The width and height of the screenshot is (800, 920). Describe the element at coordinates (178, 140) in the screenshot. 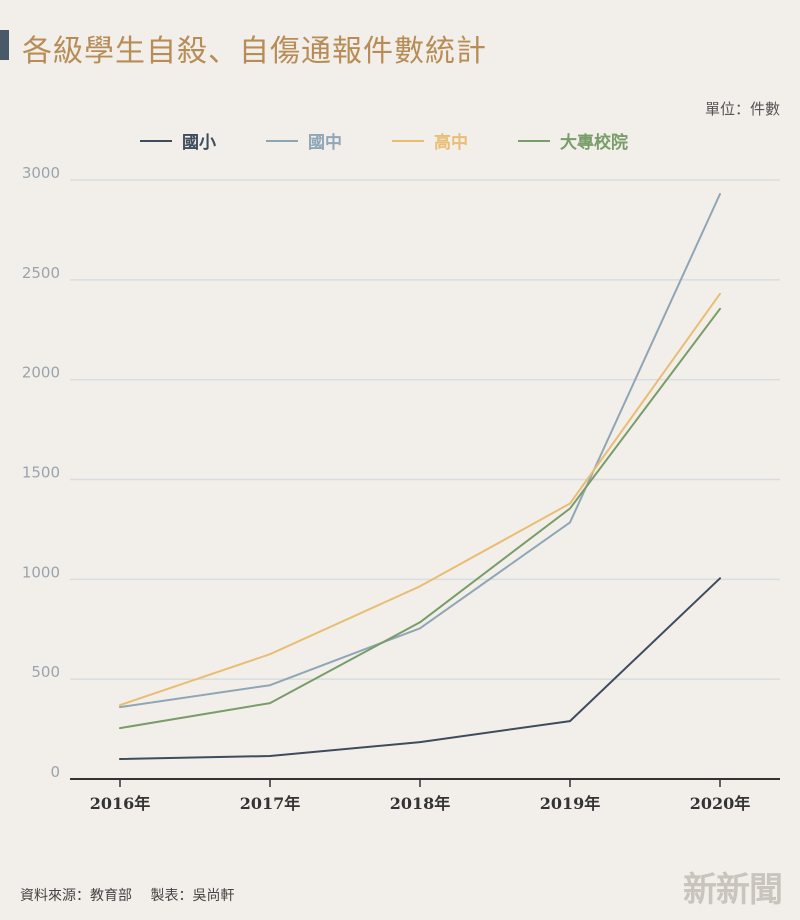

I see `legend-item-0: 國小` at that location.